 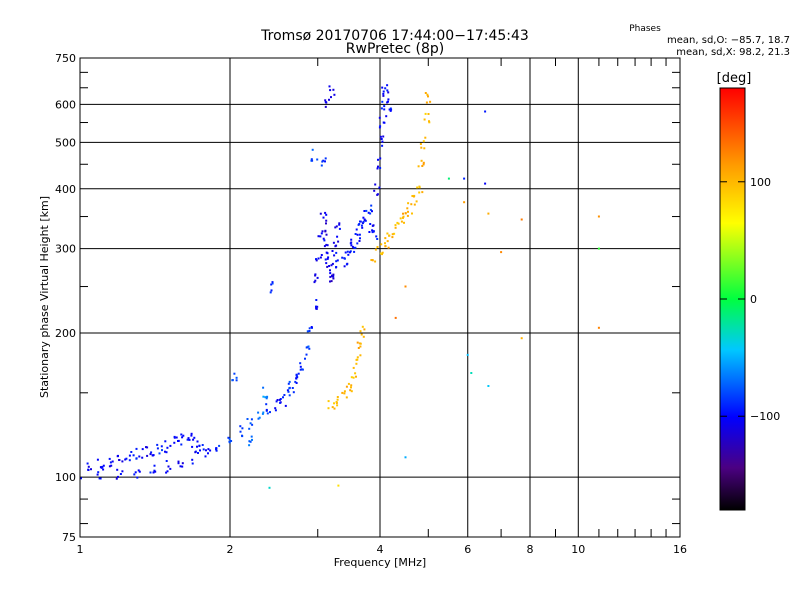 What do you see at coordinates (578, 549) in the screenshot?
I see `x-tick-label: 10` at bounding box center [578, 549].